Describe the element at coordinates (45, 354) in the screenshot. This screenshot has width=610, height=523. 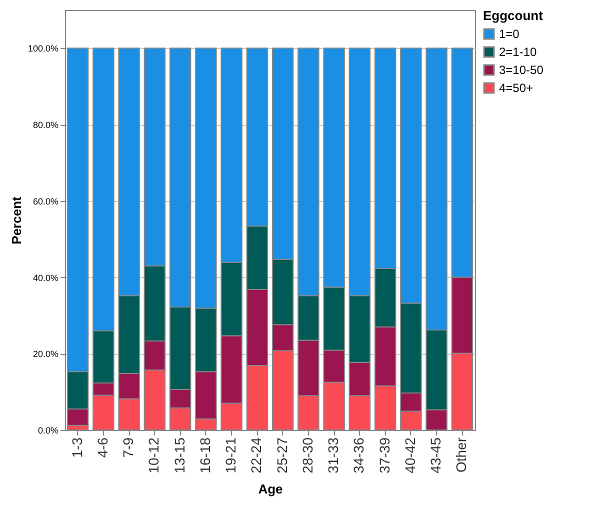
I see `y-tick-label: 20.0%` at that location.